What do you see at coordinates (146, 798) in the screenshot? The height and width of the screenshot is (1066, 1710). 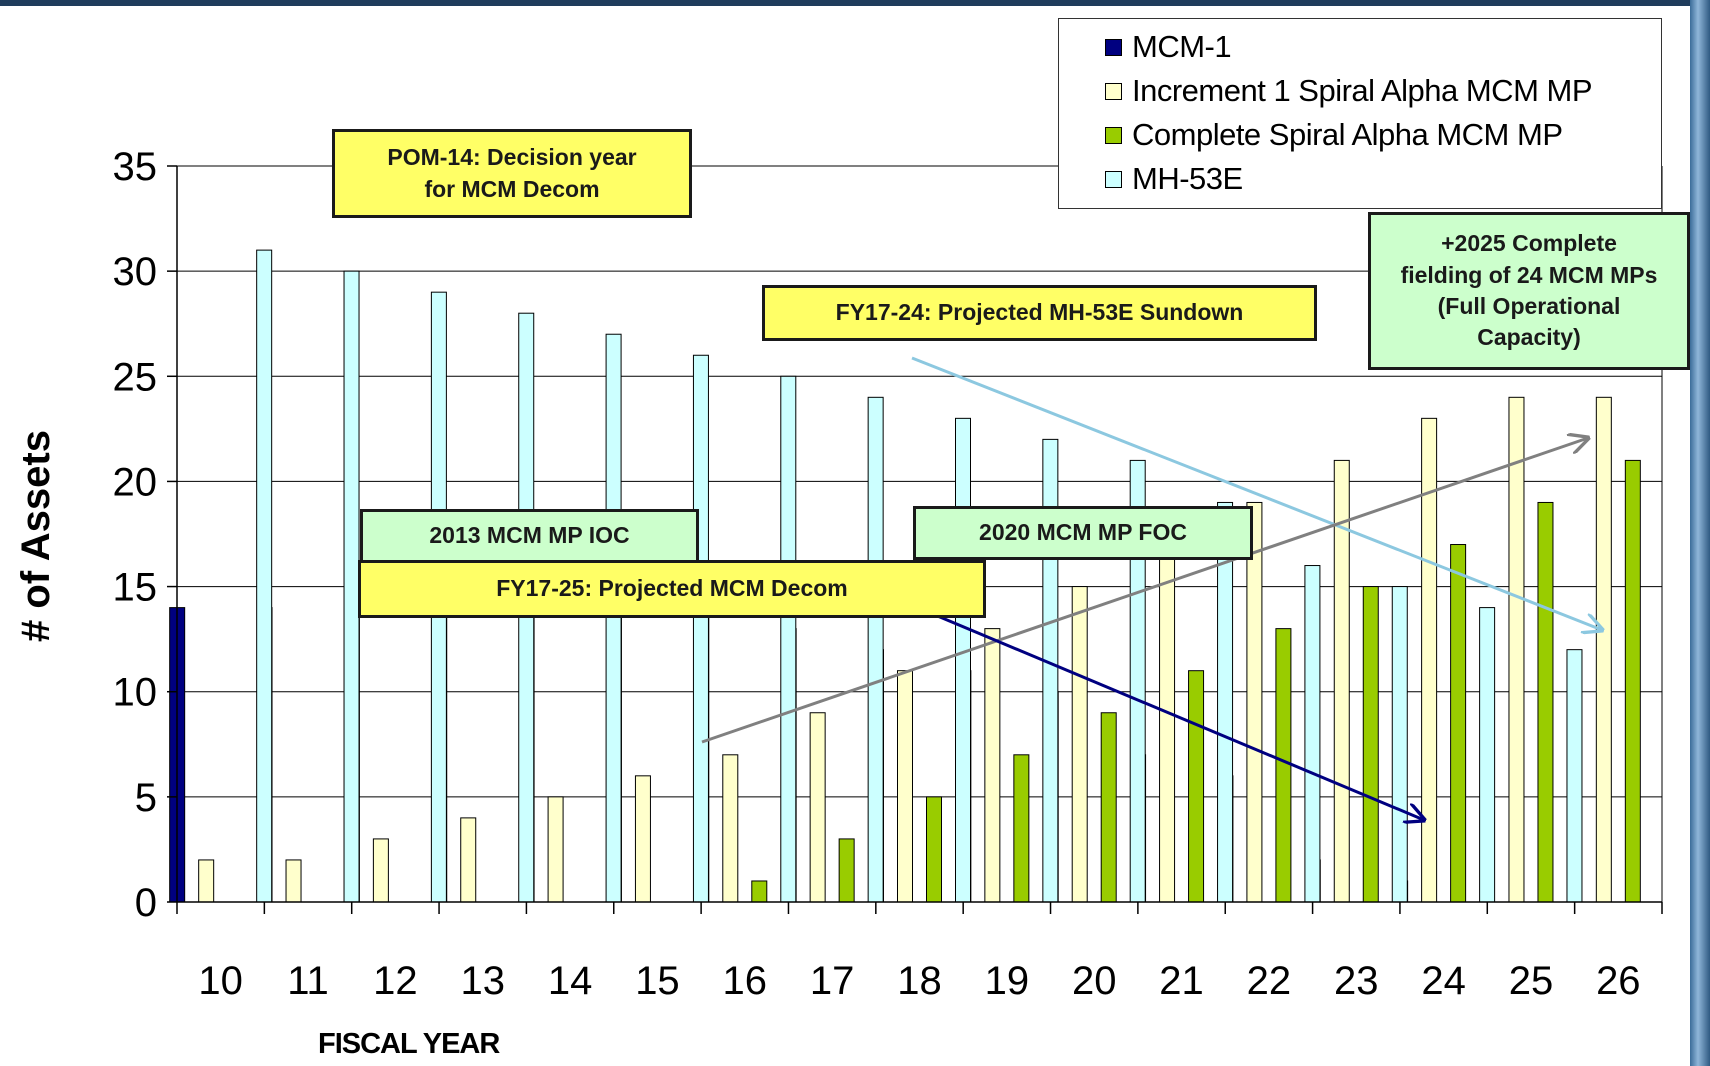 I see `y-tick-label: 5` at bounding box center [146, 798].